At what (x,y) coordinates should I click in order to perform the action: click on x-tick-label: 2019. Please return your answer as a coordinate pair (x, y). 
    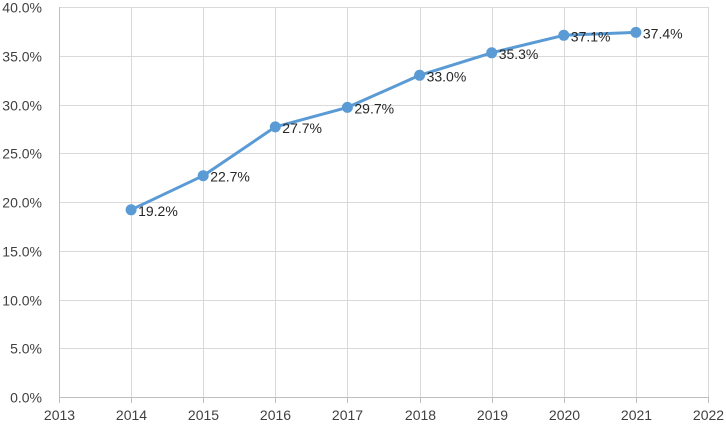
    Looking at the image, I should click on (492, 415).